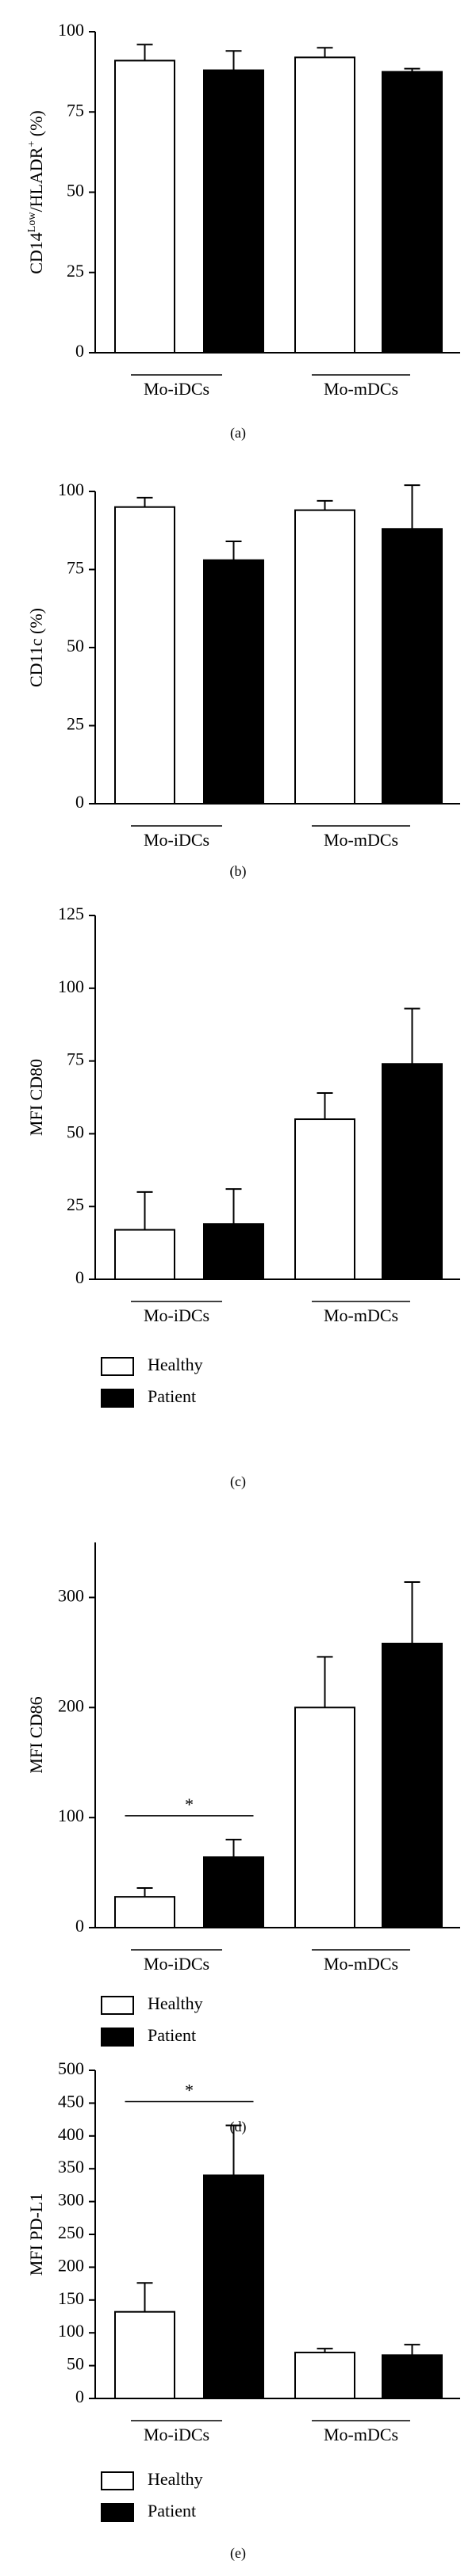 Image resolution: width=476 pixels, height=2576 pixels. Describe the element at coordinates (71, 2298) in the screenshot. I see `y-tick-label: 150` at that location.